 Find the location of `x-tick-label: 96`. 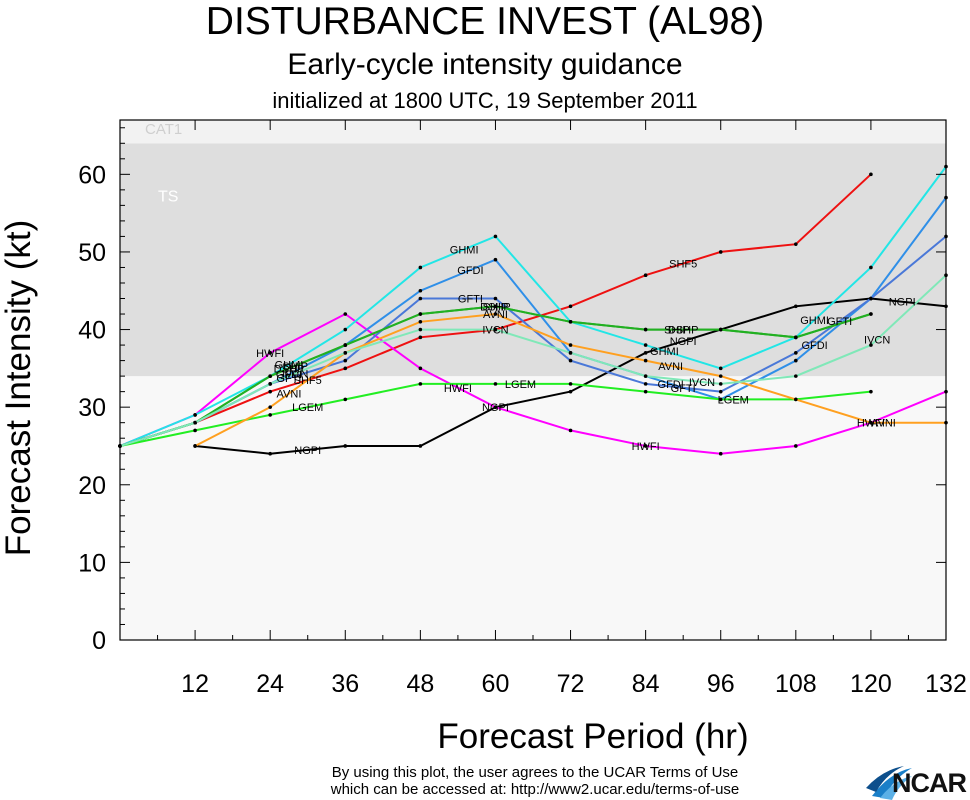

x-tick-label: 96 is located at coordinates (721, 684).